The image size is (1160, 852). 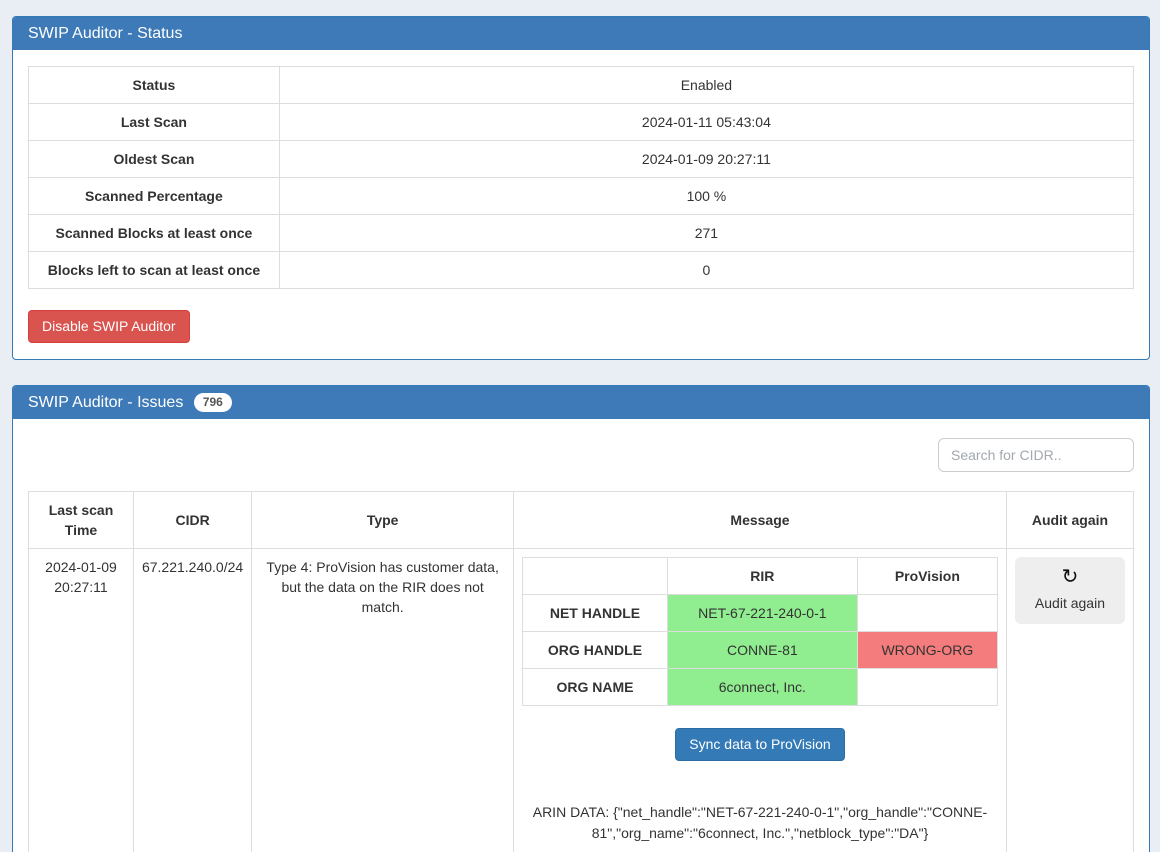 I want to click on last-scan-label: Last Scan, so click(x=154, y=122).